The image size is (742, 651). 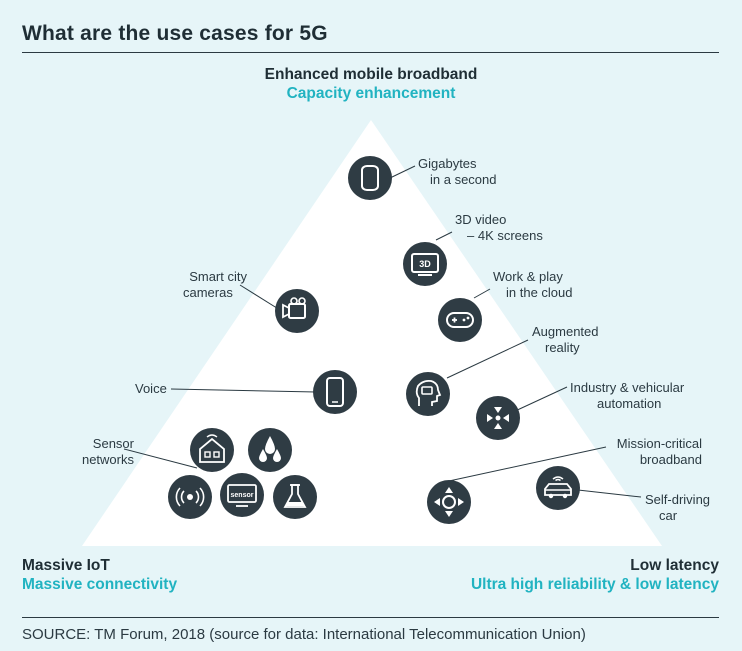 What do you see at coordinates (107, 451) in the screenshot?
I see `label-sensor-networks: Sensor networks` at bounding box center [107, 451].